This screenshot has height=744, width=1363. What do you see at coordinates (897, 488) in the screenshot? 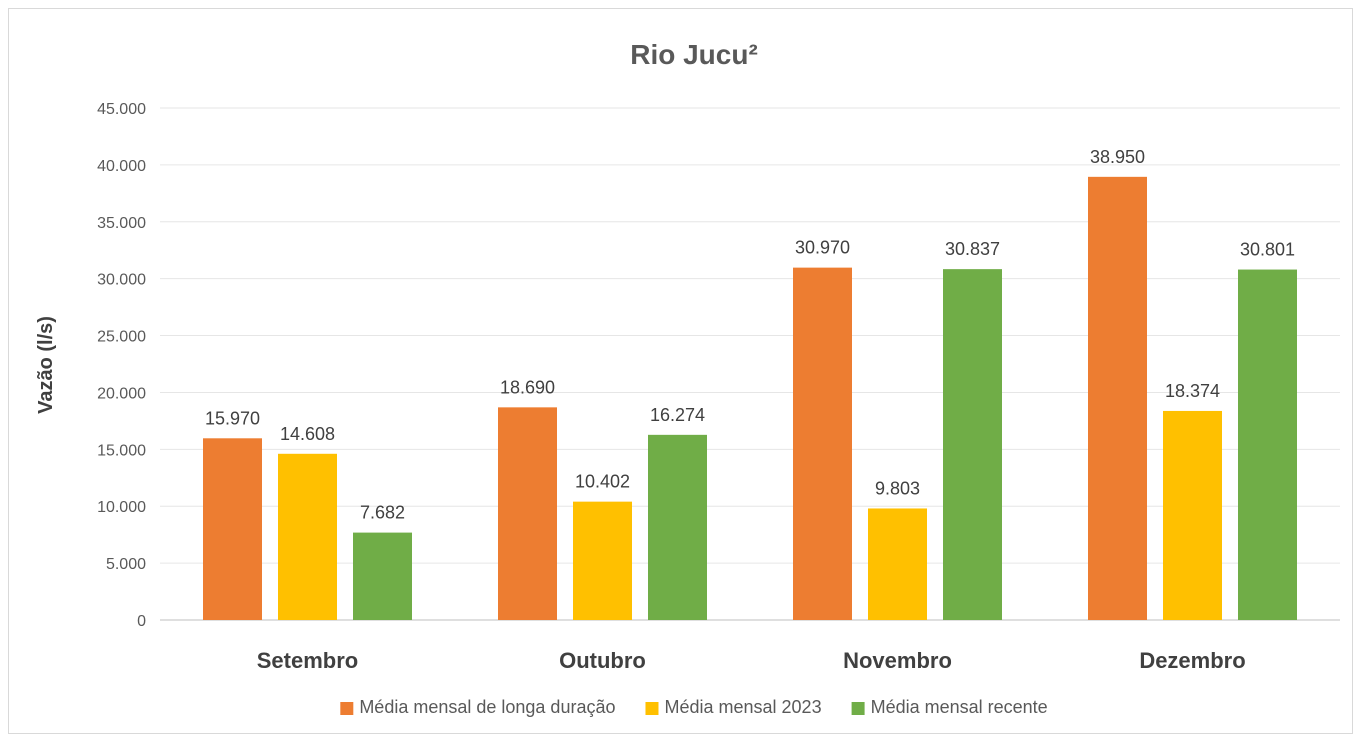
I see `data-label: 9.803` at bounding box center [897, 488].